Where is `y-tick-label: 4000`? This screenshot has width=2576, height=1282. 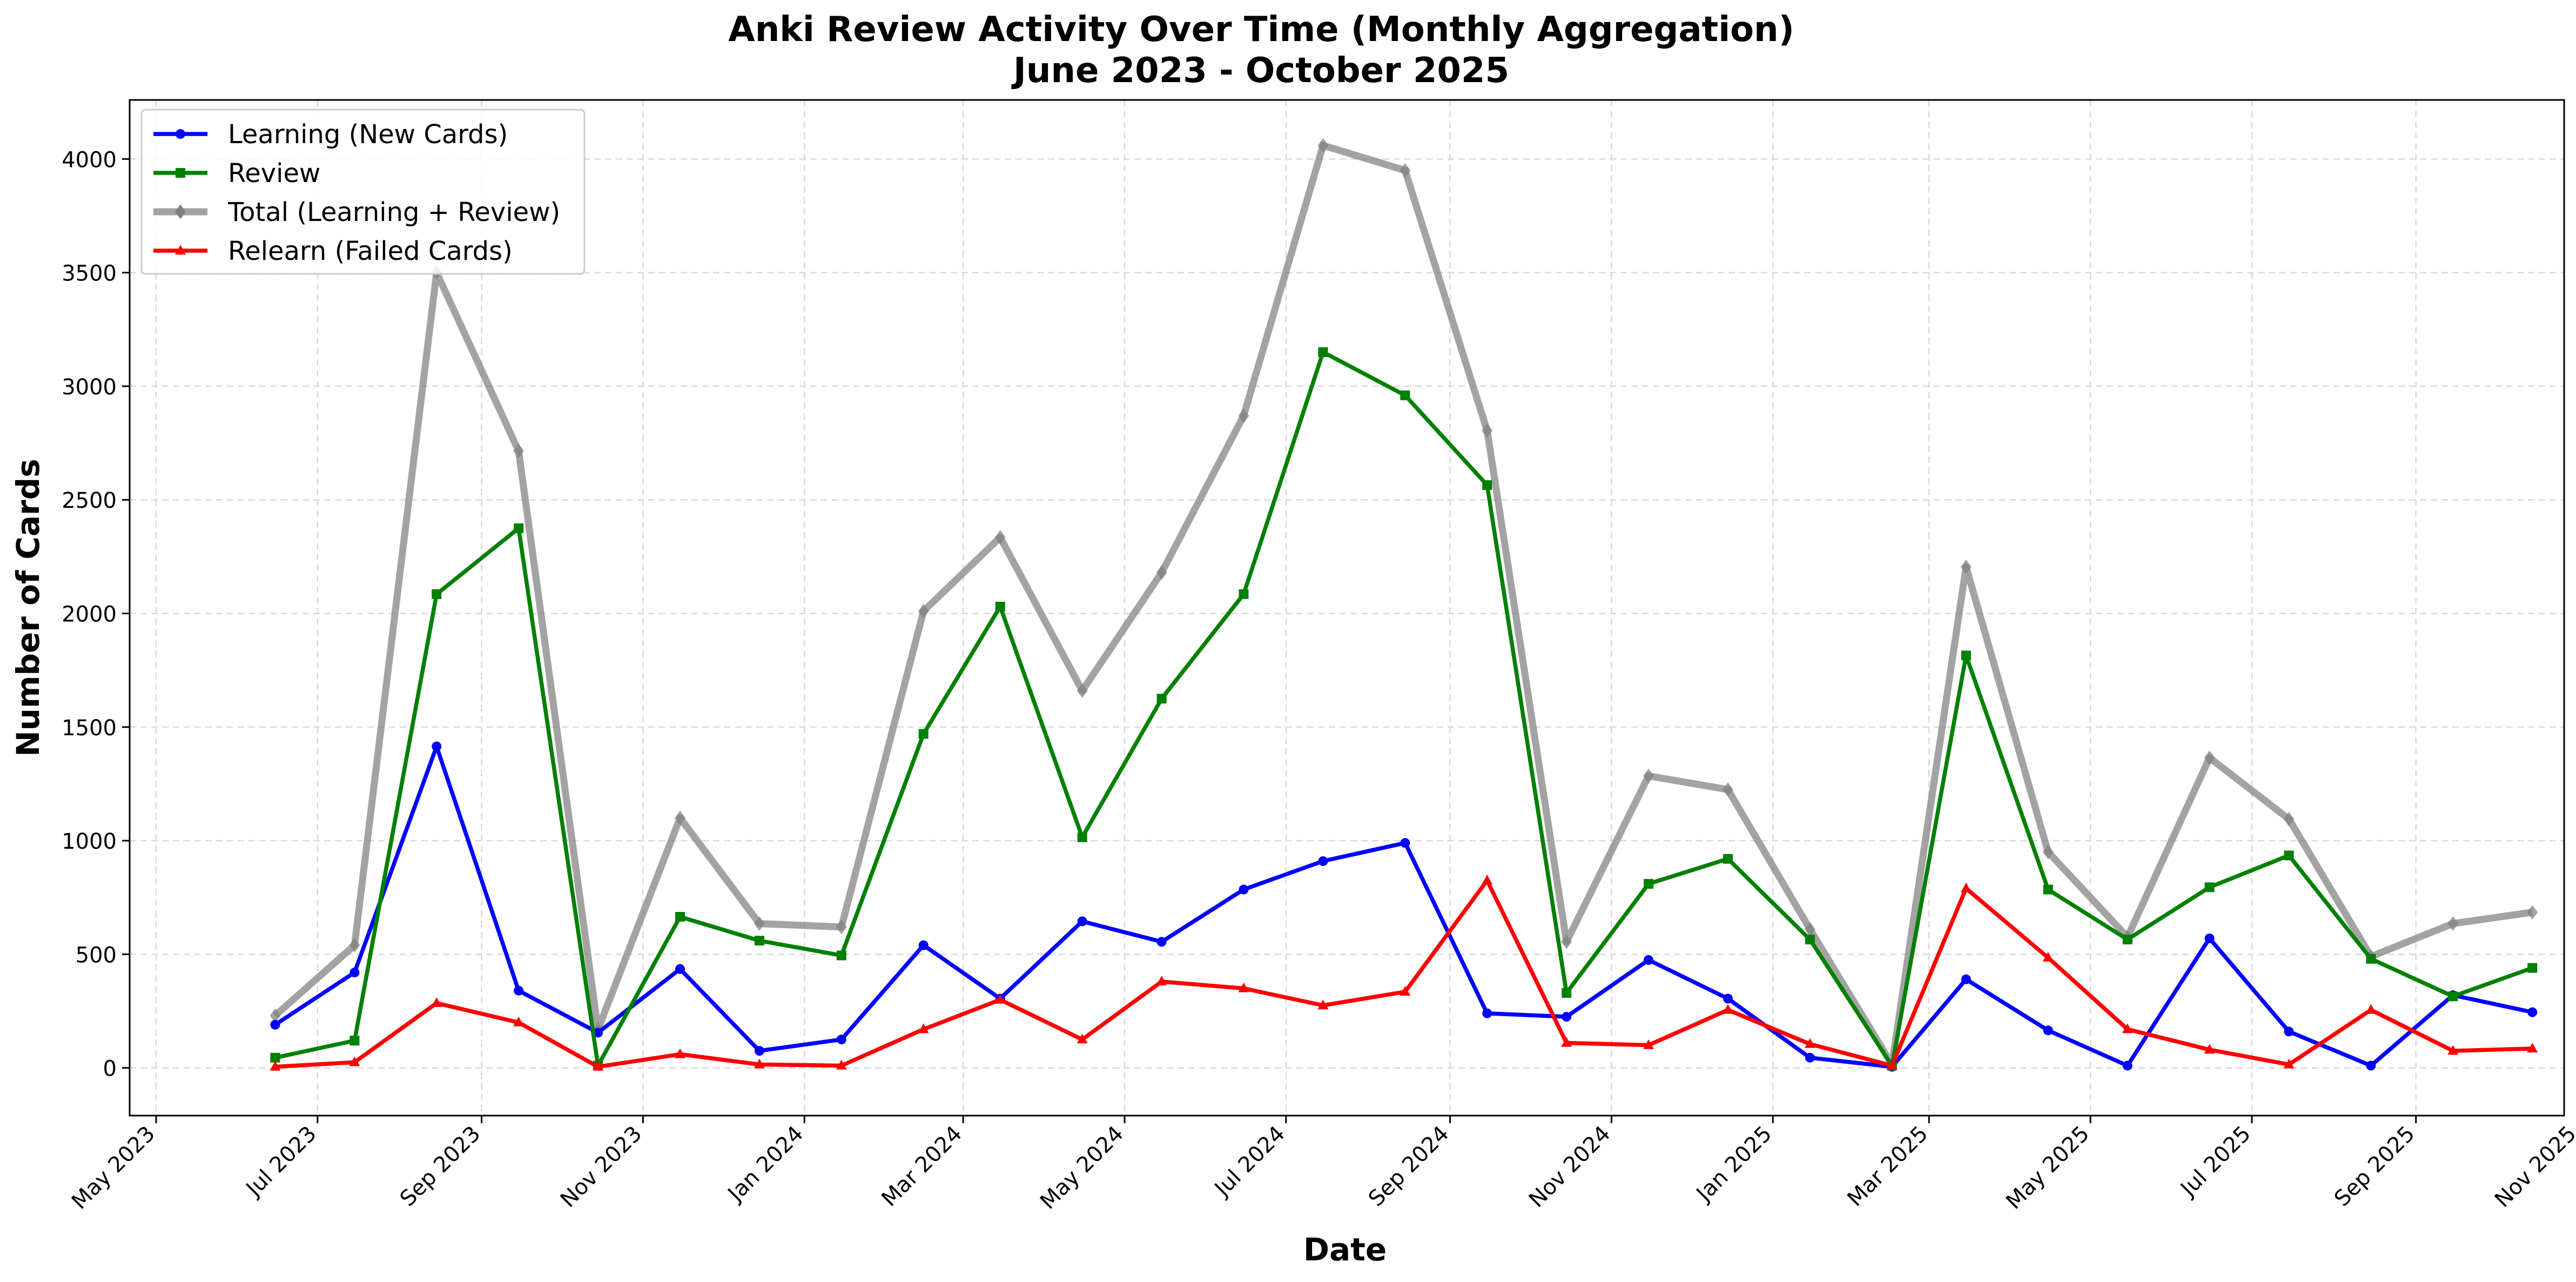
y-tick-label: 4000 is located at coordinates (89, 159).